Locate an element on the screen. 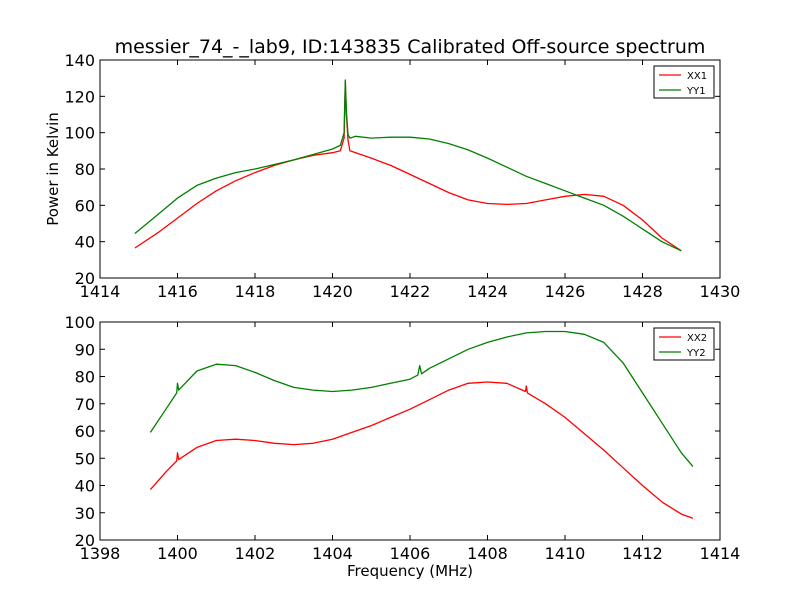  x-tick-label: 1404 is located at coordinates (332, 553).